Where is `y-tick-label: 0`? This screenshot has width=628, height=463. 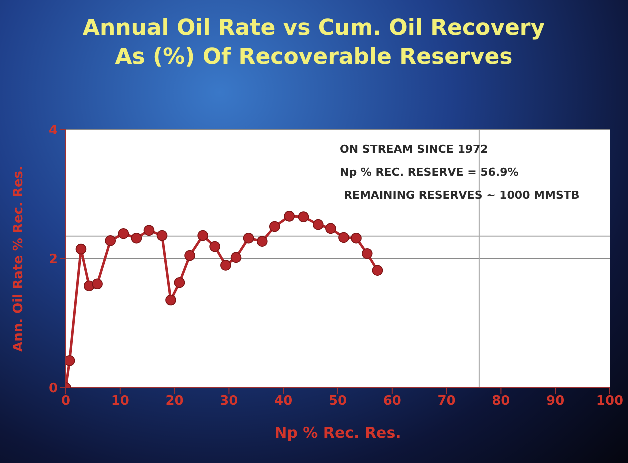
y-tick-label: 0 is located at coordinates (53, 389).